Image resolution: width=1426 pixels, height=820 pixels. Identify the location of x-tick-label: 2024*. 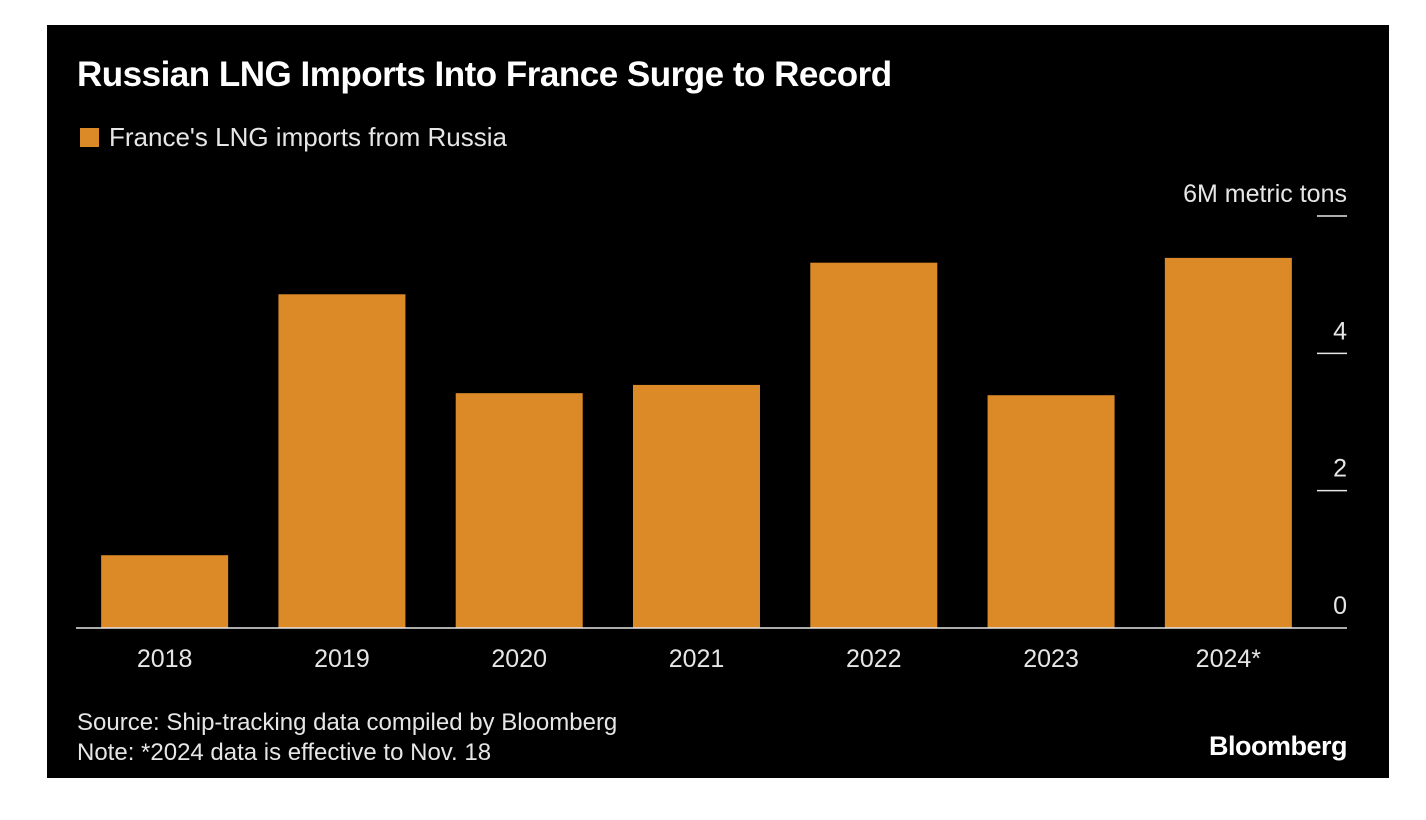
(1229, 659).